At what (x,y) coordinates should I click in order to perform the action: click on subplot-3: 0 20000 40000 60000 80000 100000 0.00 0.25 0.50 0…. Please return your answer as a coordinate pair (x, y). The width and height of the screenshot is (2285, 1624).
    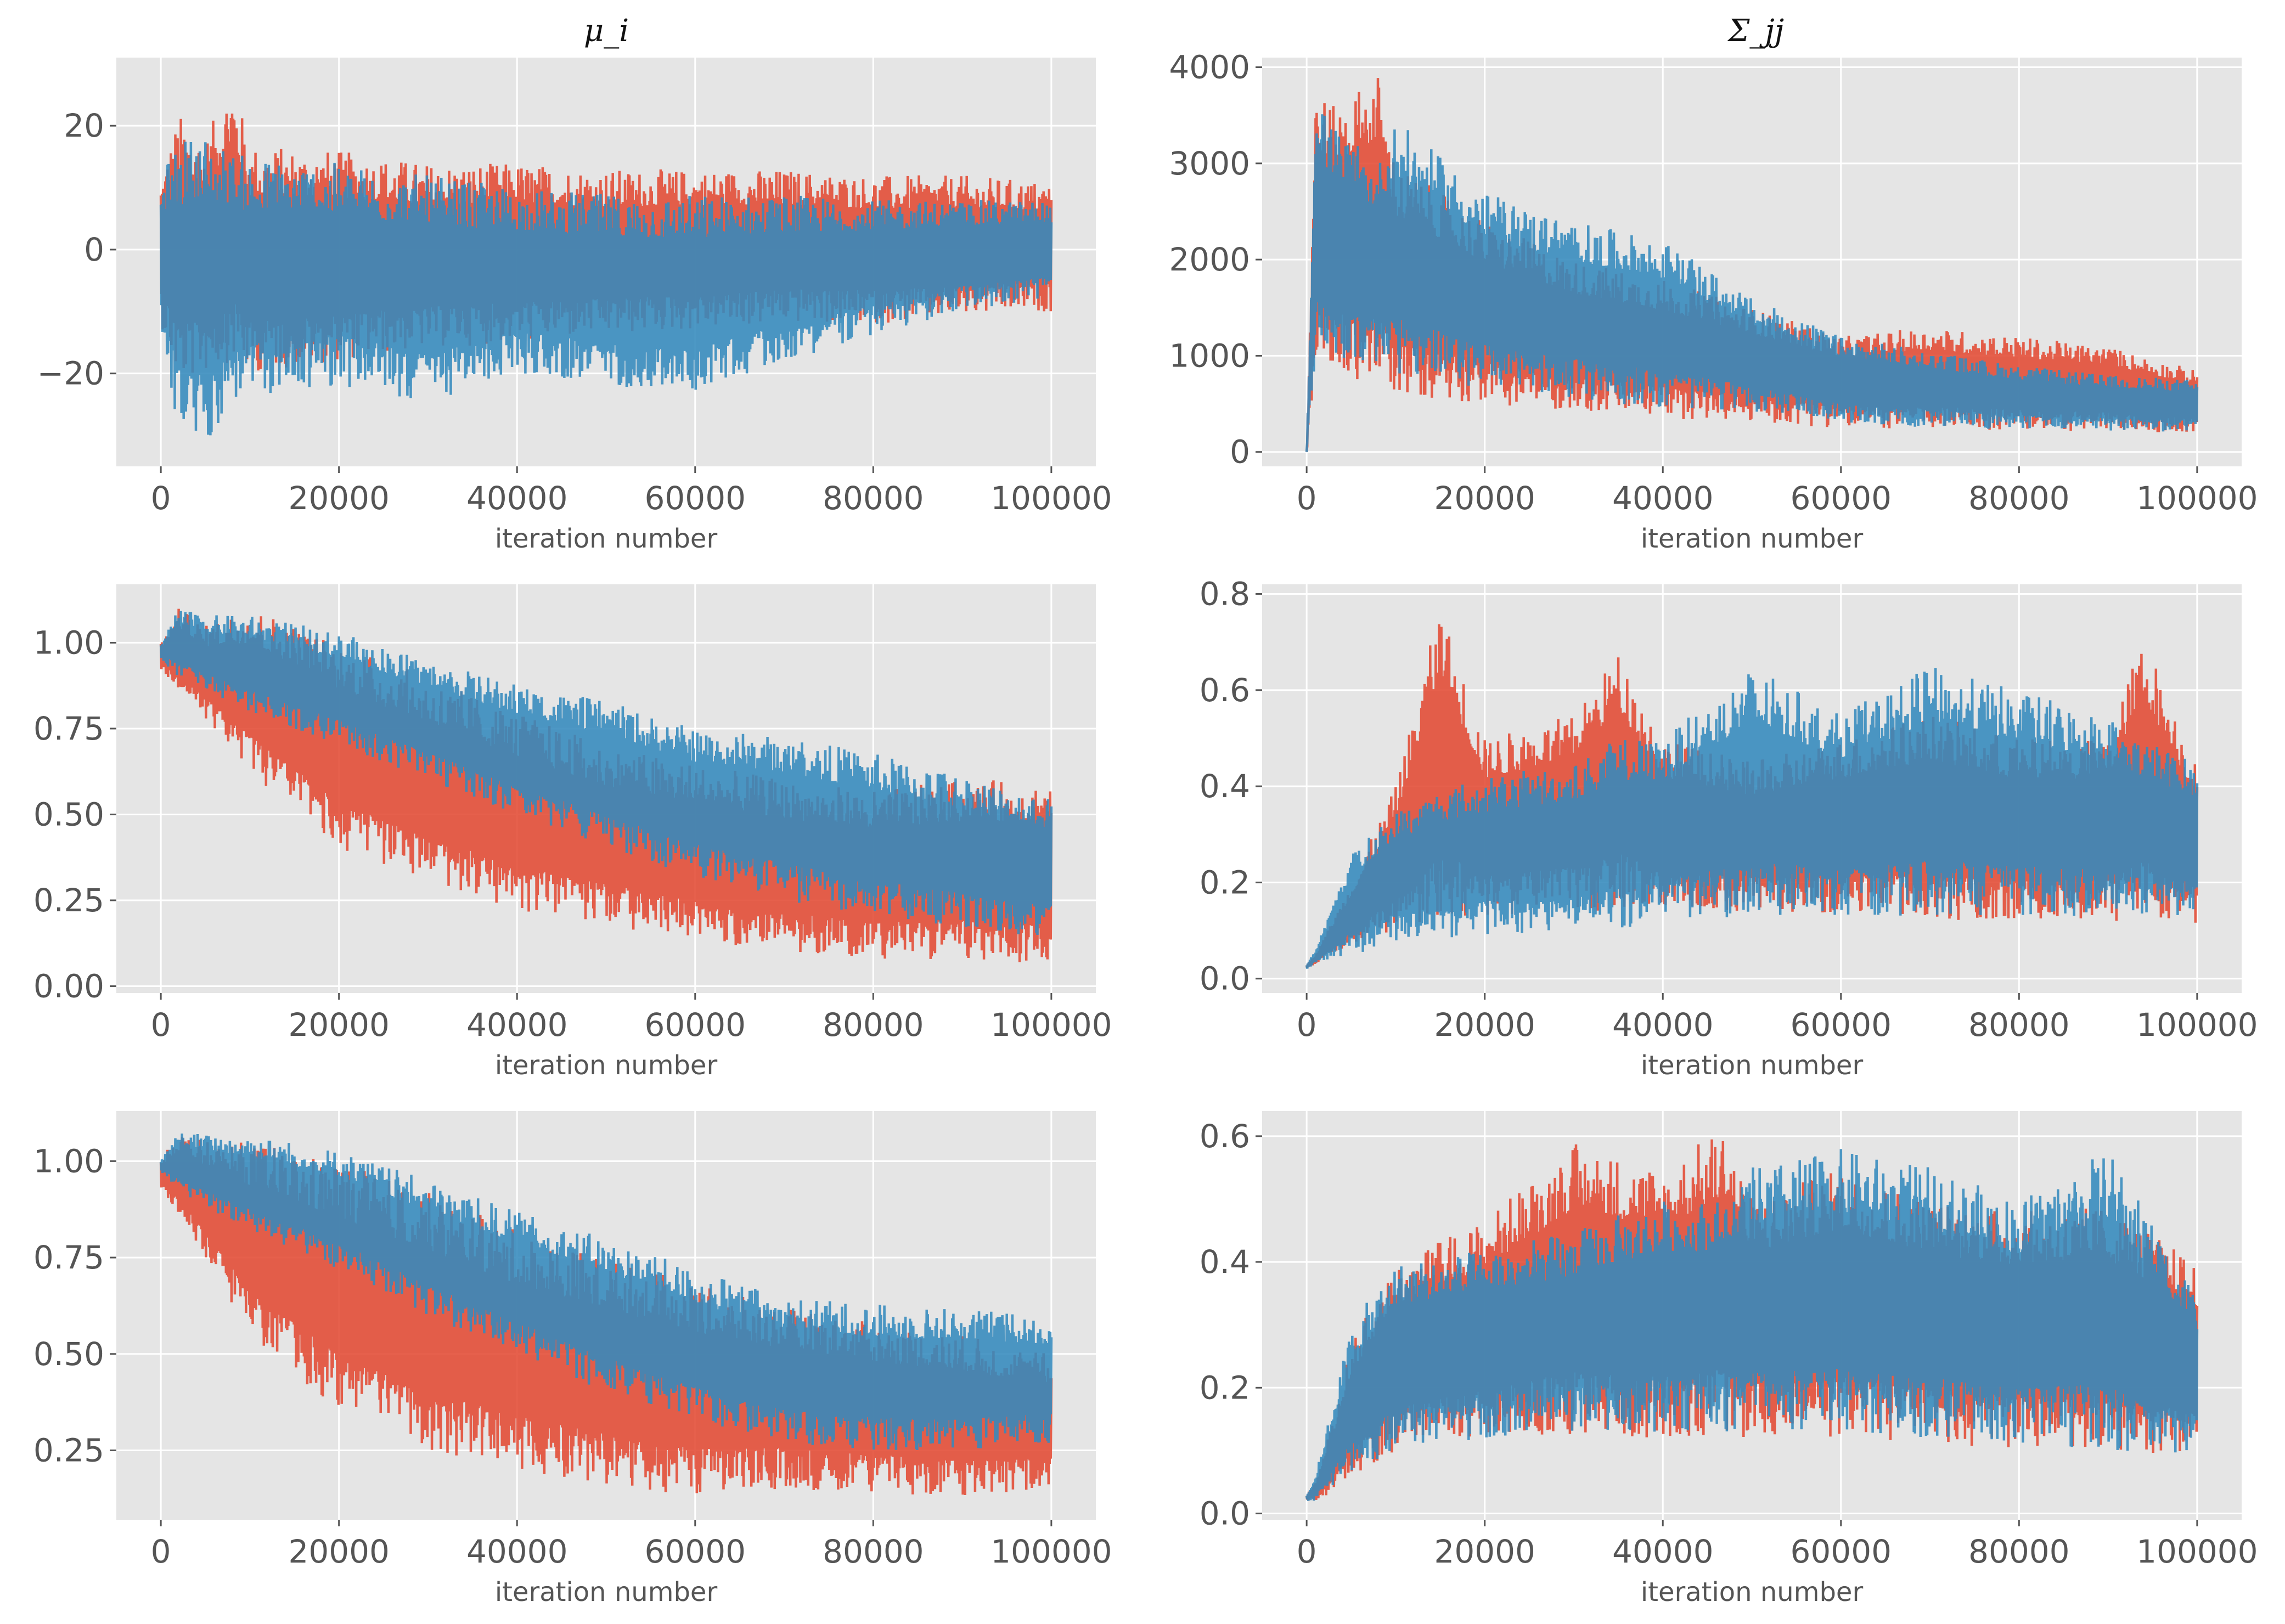
    Looking at the image, I should click on (572, 832).